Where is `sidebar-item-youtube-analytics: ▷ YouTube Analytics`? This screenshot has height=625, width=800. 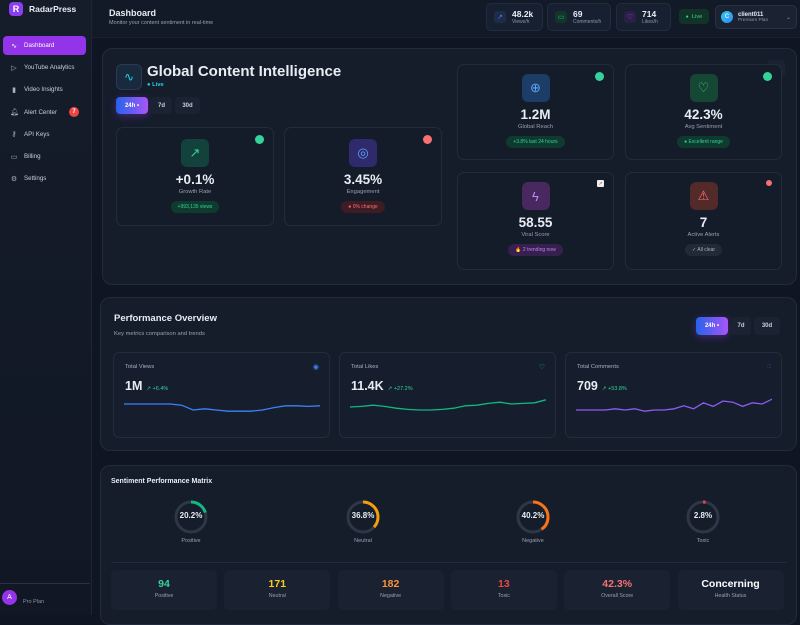 sidebar-item-youtube-analytics: ▷ YouTube Analytics is located at coordinates (44, 67).